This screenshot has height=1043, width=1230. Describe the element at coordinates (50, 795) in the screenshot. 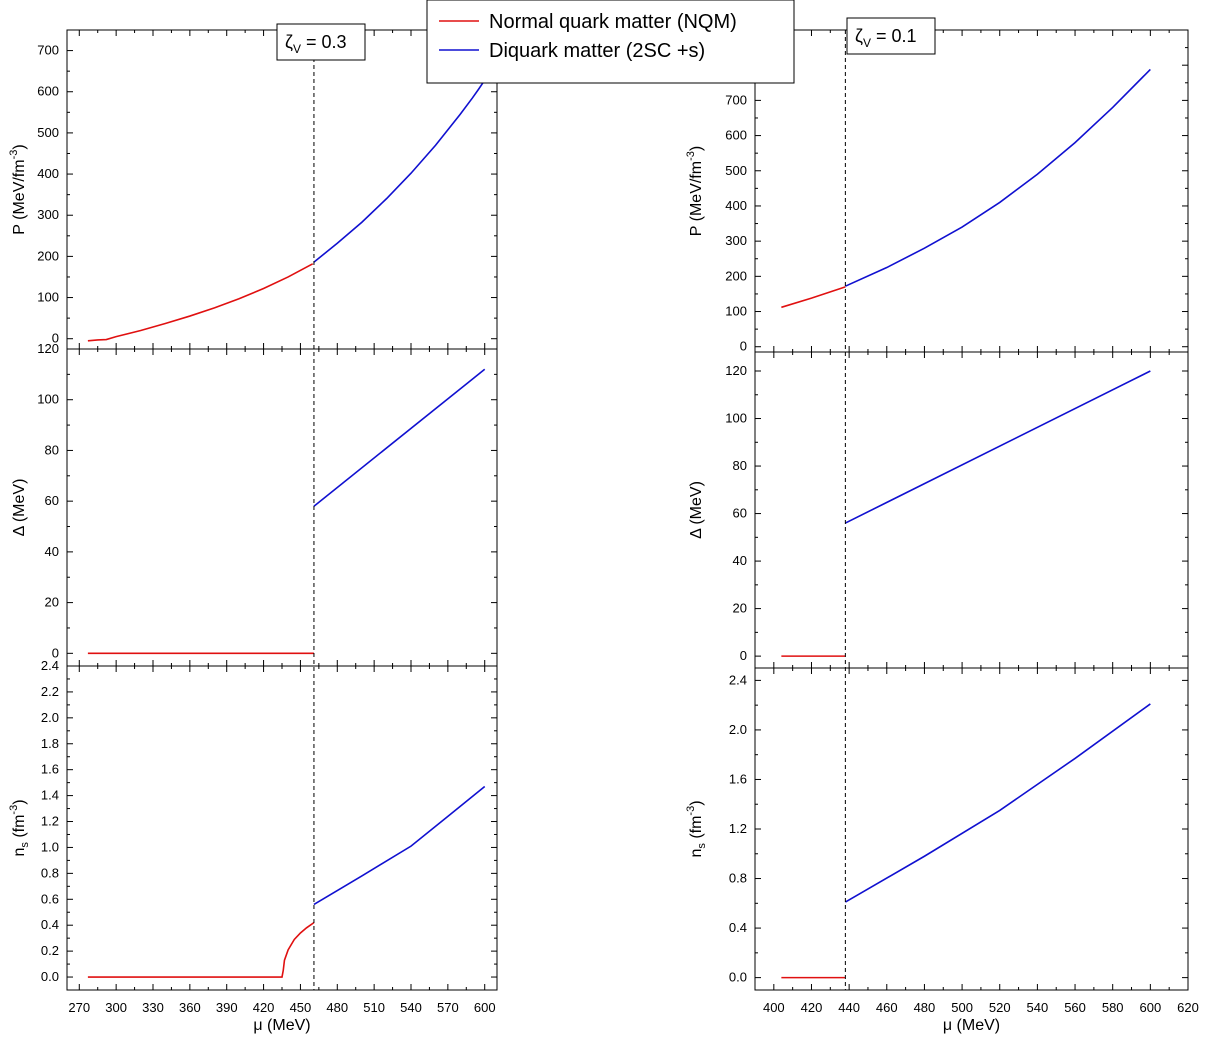

I see `y-tick-label: 1.4` at that location.